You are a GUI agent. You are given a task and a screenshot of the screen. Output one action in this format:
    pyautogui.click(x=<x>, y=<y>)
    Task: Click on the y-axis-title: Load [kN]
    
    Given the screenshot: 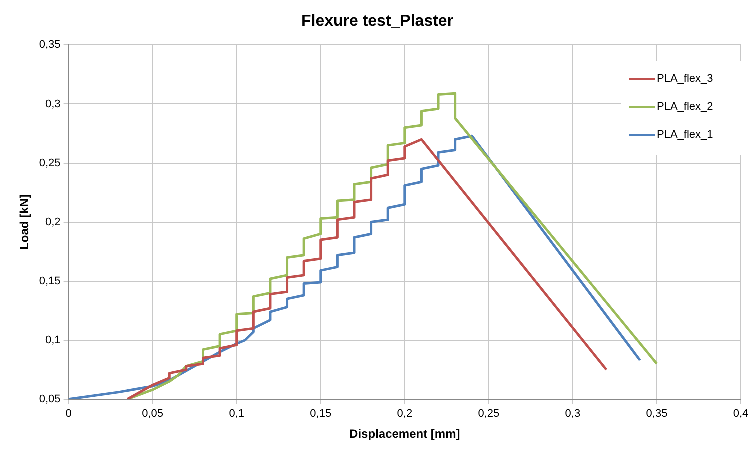 What is the action you would take?
    pyautogui.click(x=25, y=222)
    